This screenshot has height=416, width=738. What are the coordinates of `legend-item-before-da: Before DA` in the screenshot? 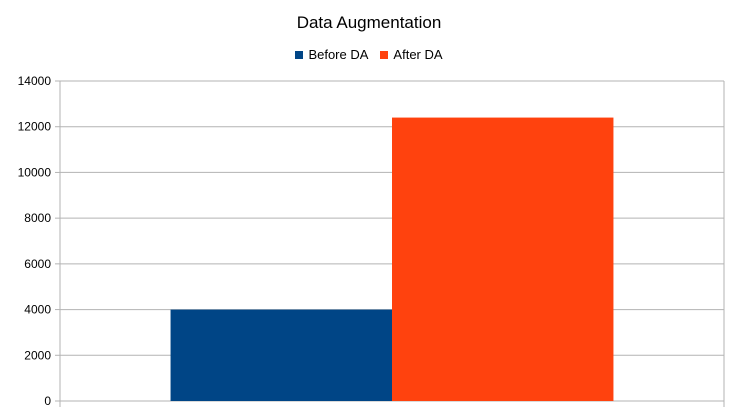 It's located at (331, 54).